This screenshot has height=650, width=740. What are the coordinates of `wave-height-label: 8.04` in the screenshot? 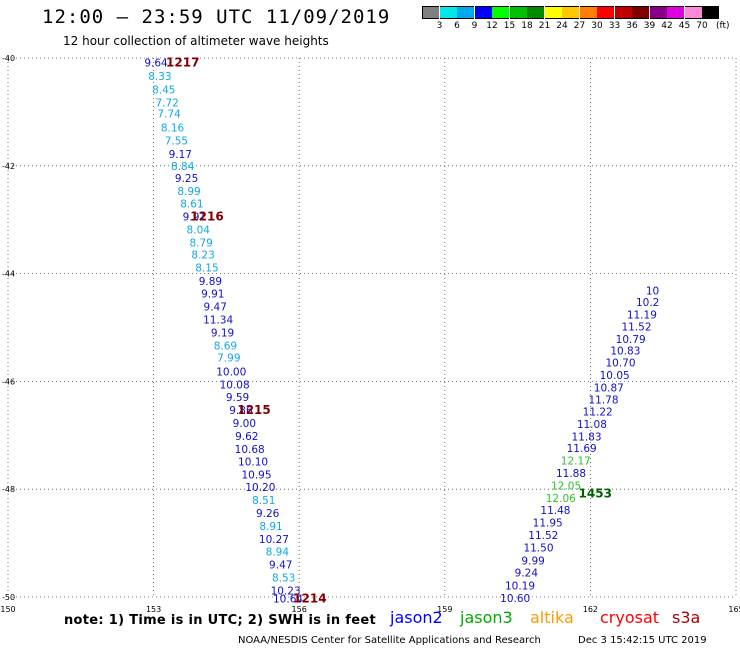 It's located at (199, 230).